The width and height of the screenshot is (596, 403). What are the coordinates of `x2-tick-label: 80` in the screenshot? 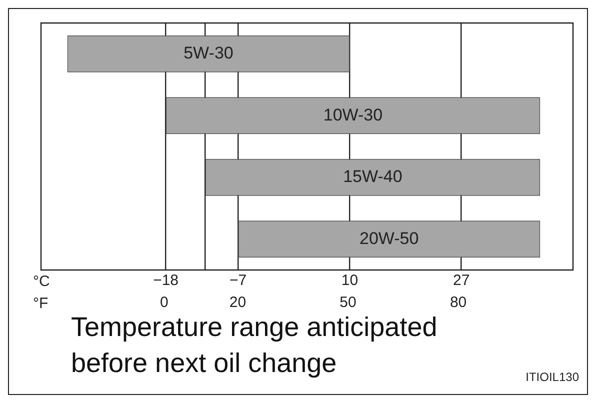 It's located at (458, 303).